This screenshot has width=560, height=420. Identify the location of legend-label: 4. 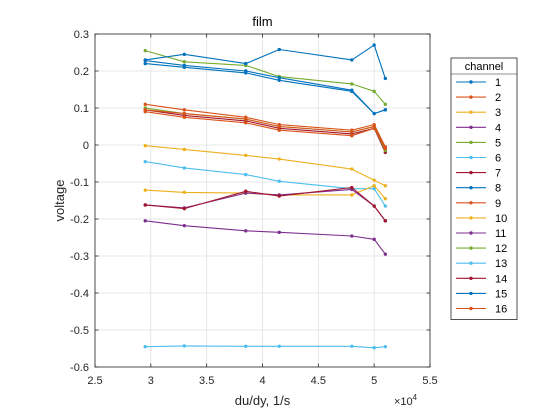
(498, 128).